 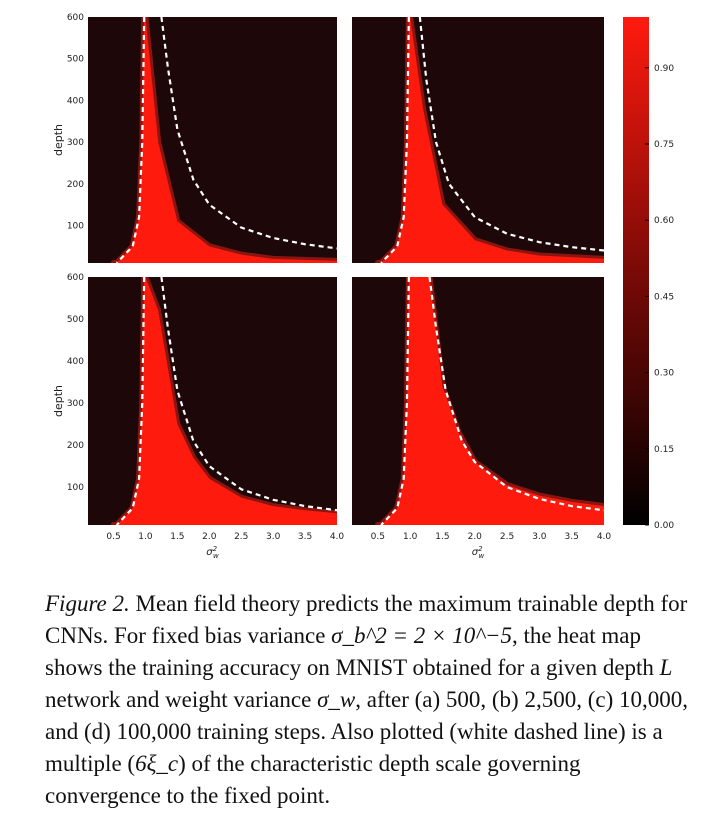 What do you see at coordinates (157, 763) in the screenshot?
I see `multiple-symbol: 6ξ_c` at bounding box center [157, 763].